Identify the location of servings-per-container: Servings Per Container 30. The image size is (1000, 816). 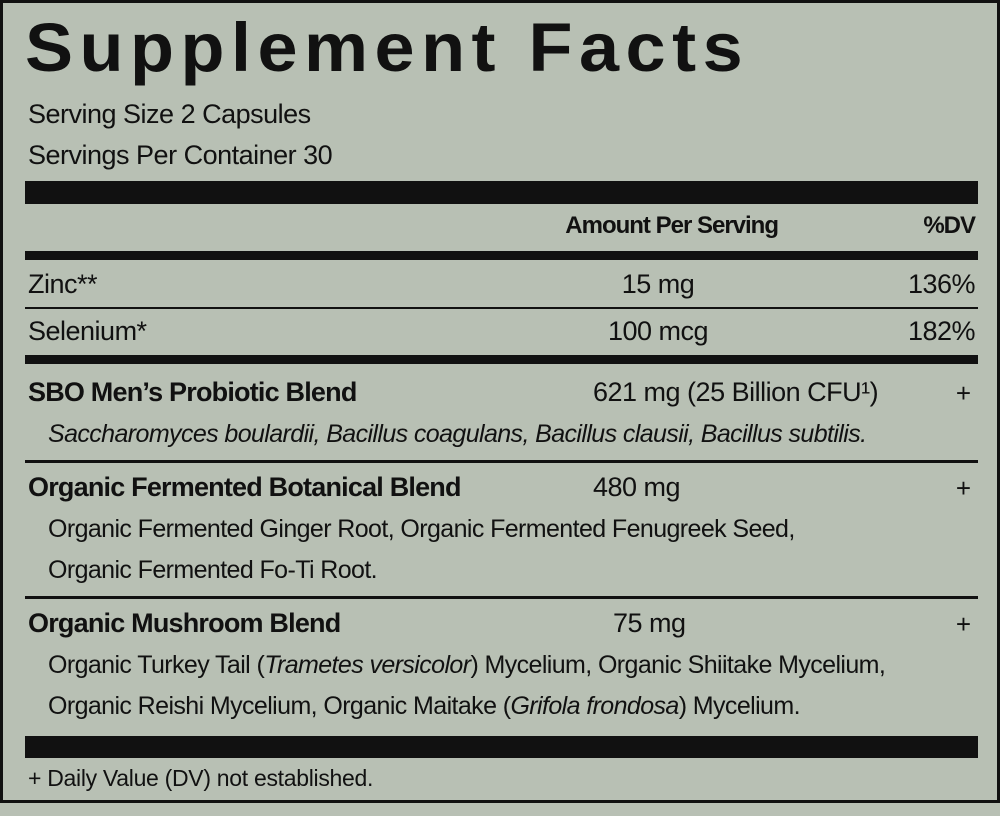
(180, 155).